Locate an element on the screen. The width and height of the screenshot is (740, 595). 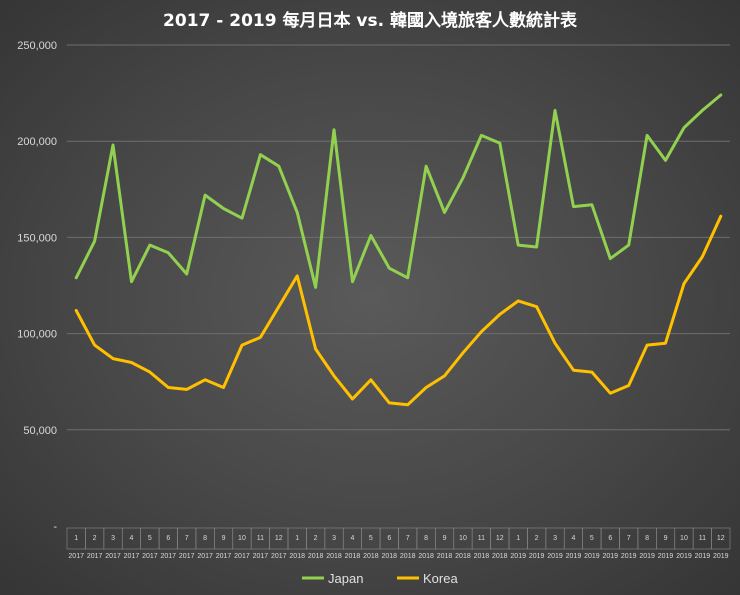
y-tick-label: 250,000 is located at coordinates (37, 46).